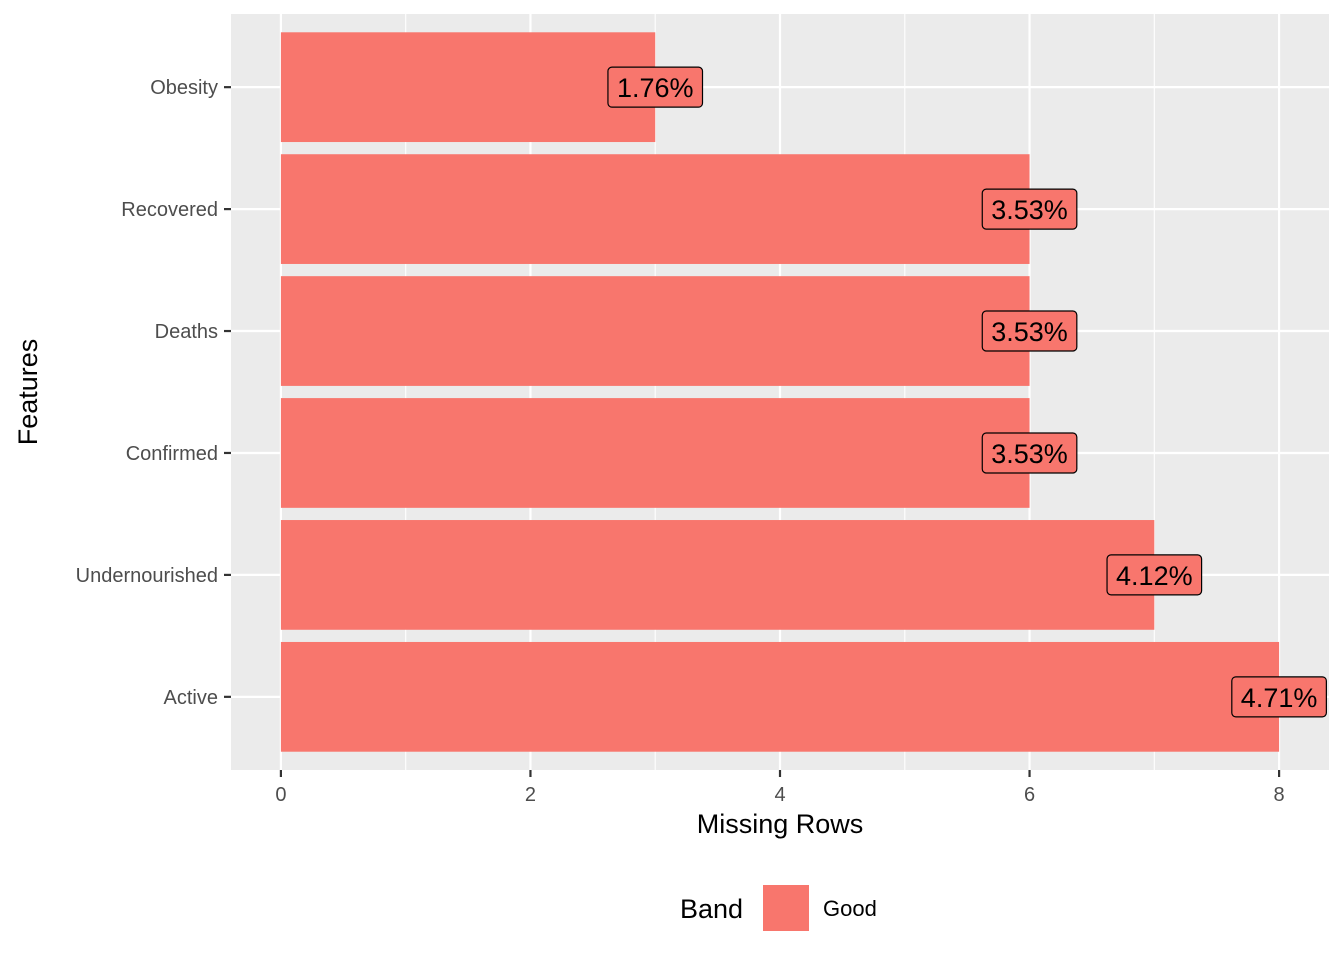 The image size is (1344, 960). I want to click on x-axis-title: Missing Rows, so click(780, 824).